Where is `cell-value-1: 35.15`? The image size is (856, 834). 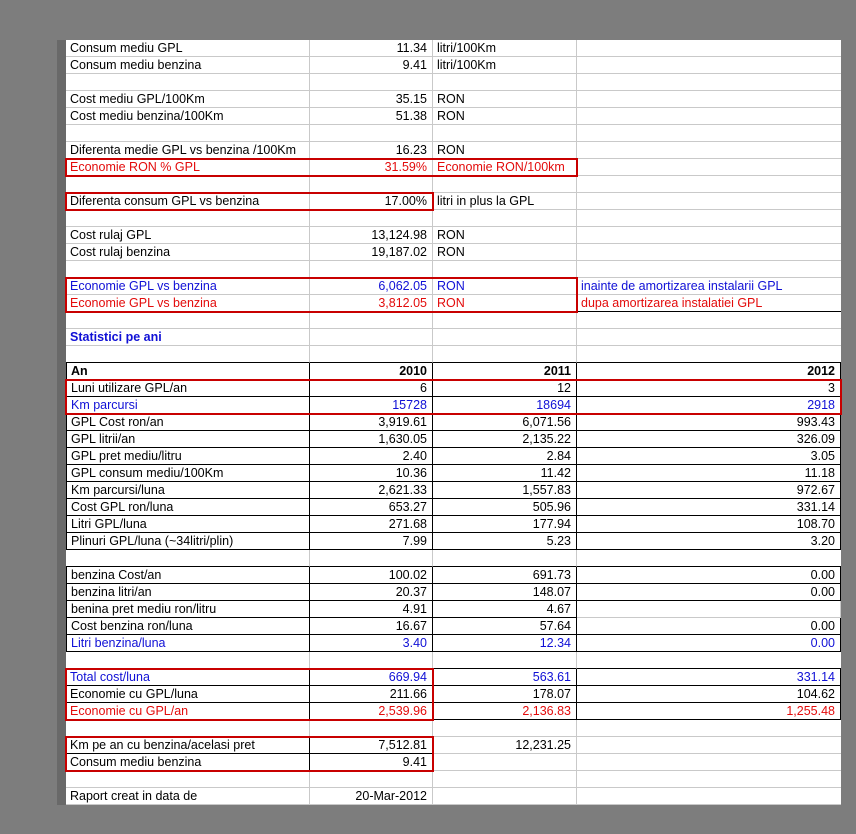 cell-value-1: 35.15 is located at coordinates (371, 99).